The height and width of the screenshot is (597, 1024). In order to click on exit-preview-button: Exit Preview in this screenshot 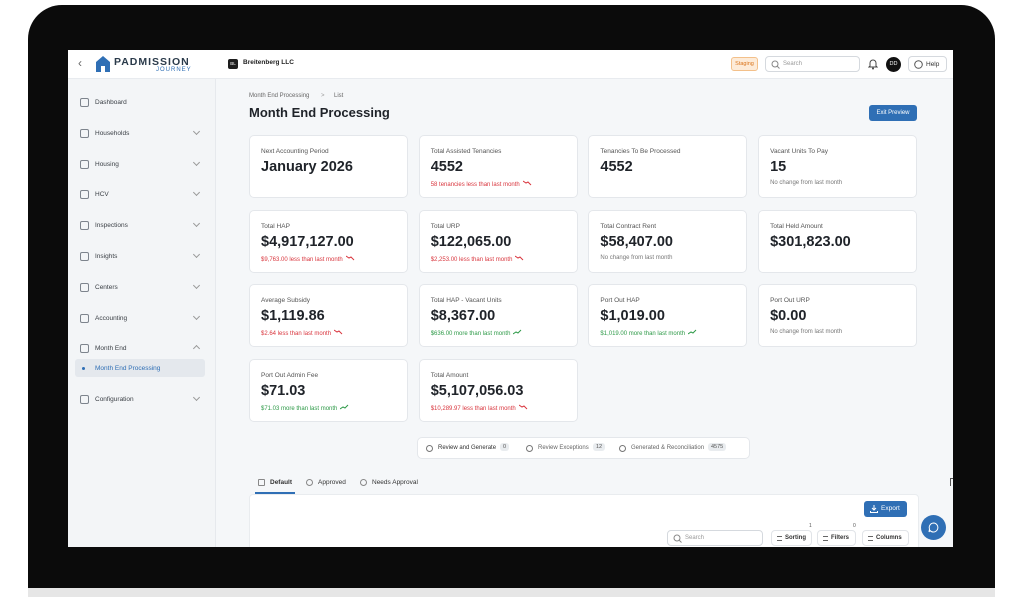, I will do `click(893, 113)`.